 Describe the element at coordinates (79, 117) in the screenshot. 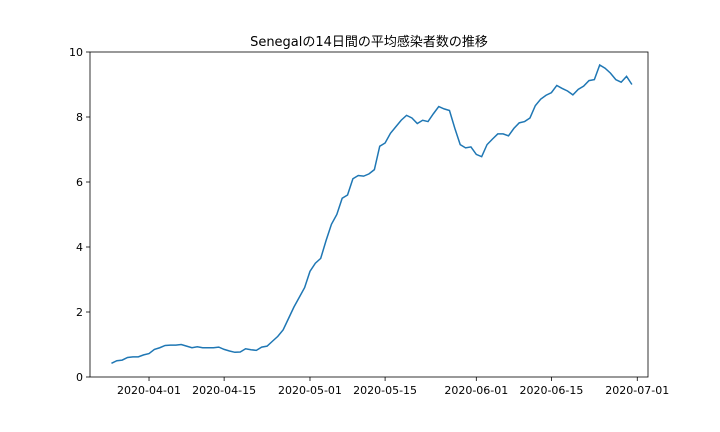

I see `y-tick-label: 8` at that location.